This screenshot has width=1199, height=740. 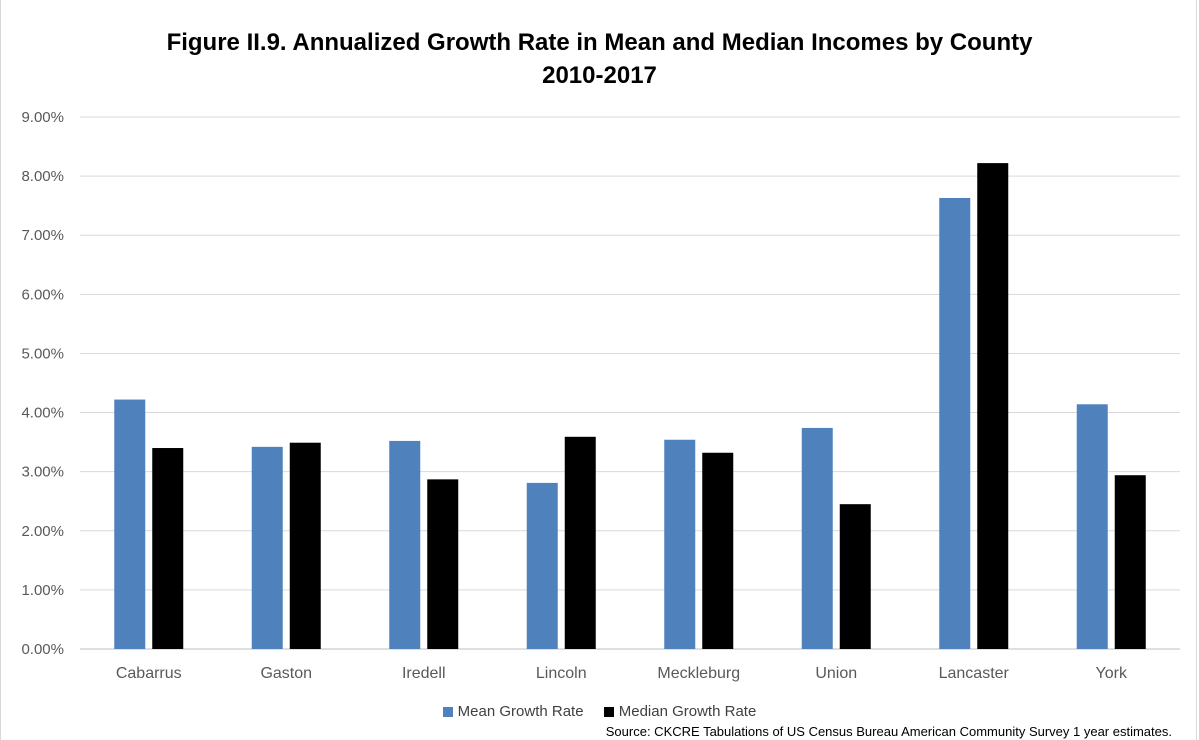 I want to click on x-tick-label: Union, so click(x=836, y=673).